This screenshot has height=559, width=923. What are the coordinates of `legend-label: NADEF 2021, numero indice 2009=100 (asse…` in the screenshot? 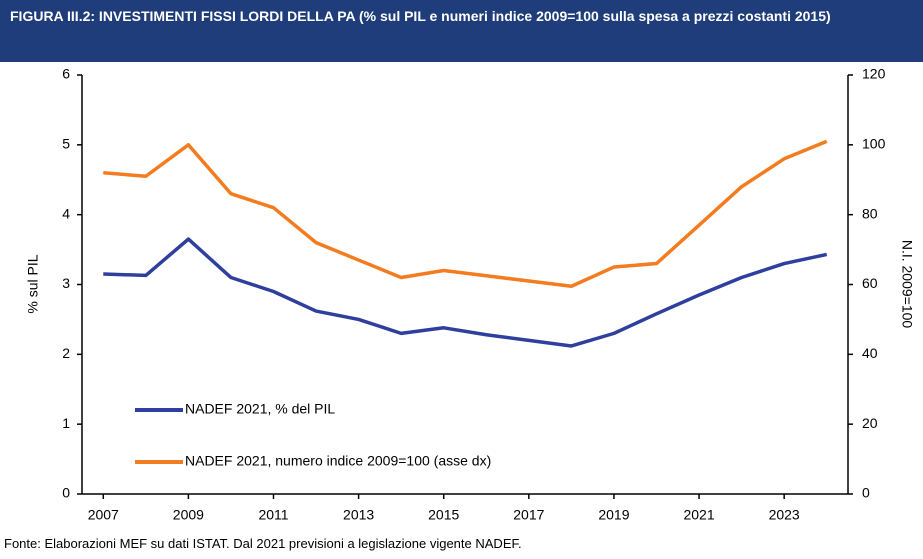 It's located at (338, 461).